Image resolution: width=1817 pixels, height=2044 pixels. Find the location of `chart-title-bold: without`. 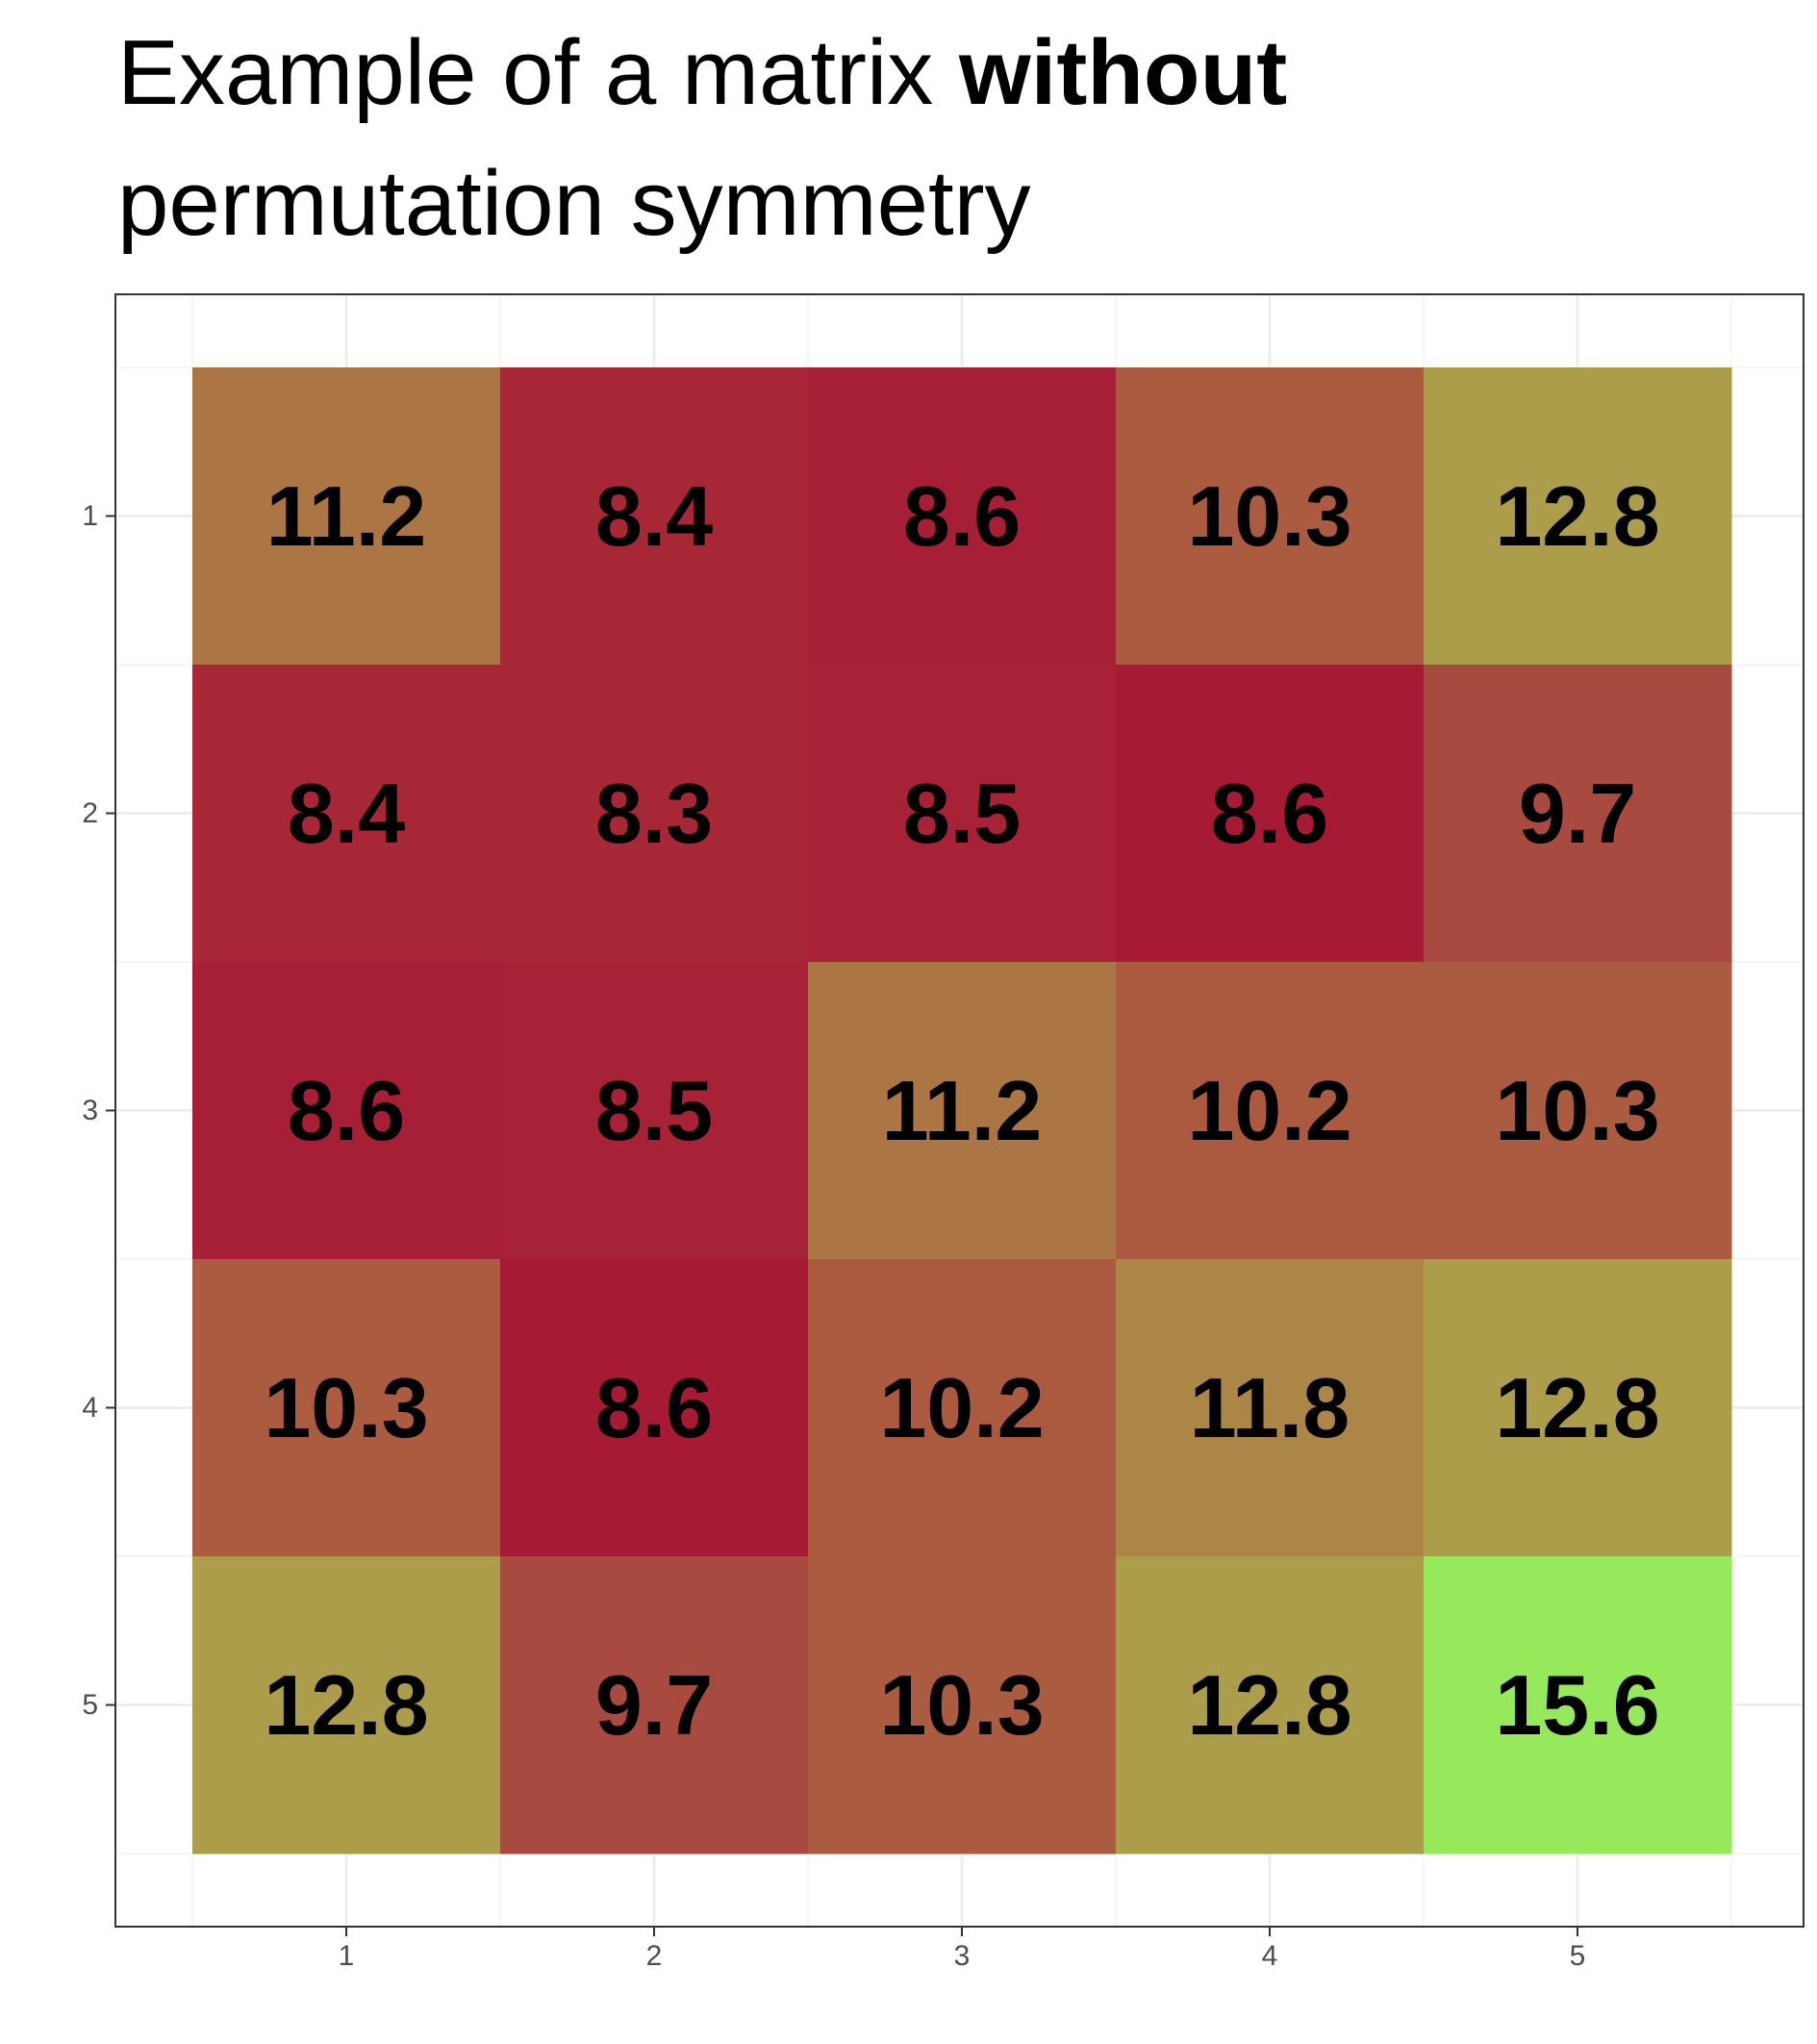

chart-title-bold: without is located at coordinates (1123, 72).